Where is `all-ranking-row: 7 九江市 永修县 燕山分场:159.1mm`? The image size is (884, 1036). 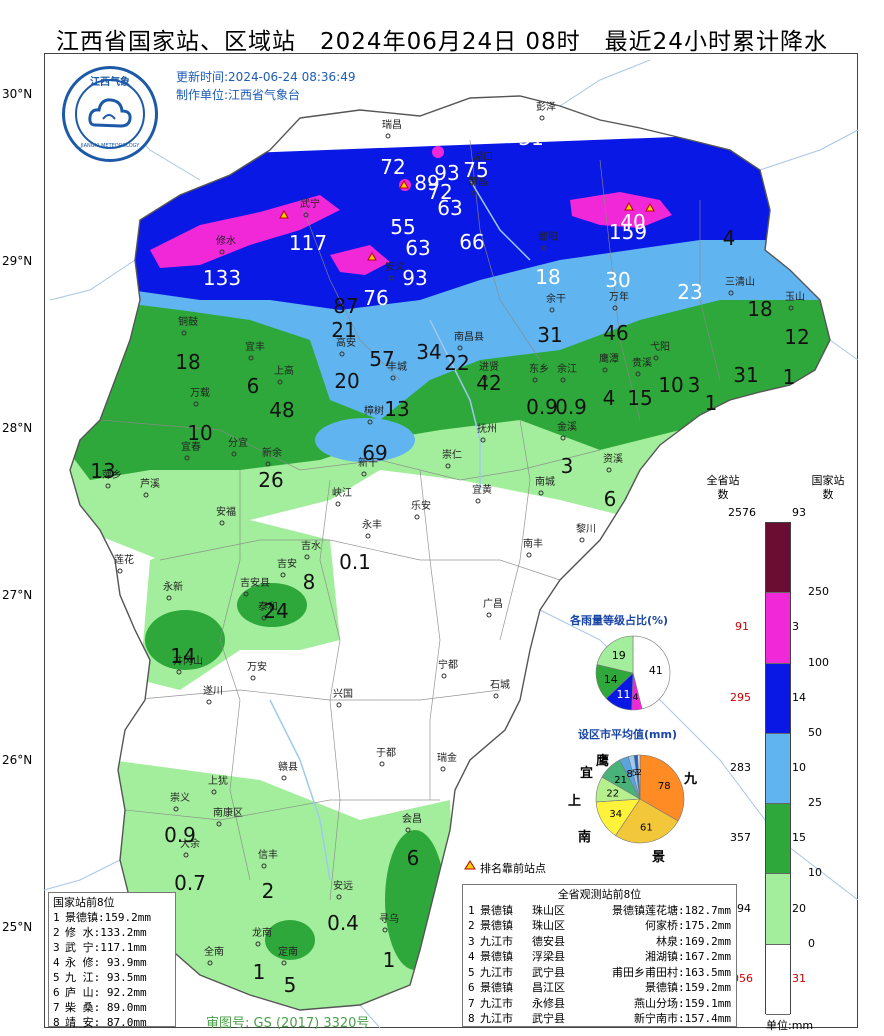
all-ranking-row: 7 九江市 永修县 燕山分场:159.1mm is located at coordinates (599, 1003).